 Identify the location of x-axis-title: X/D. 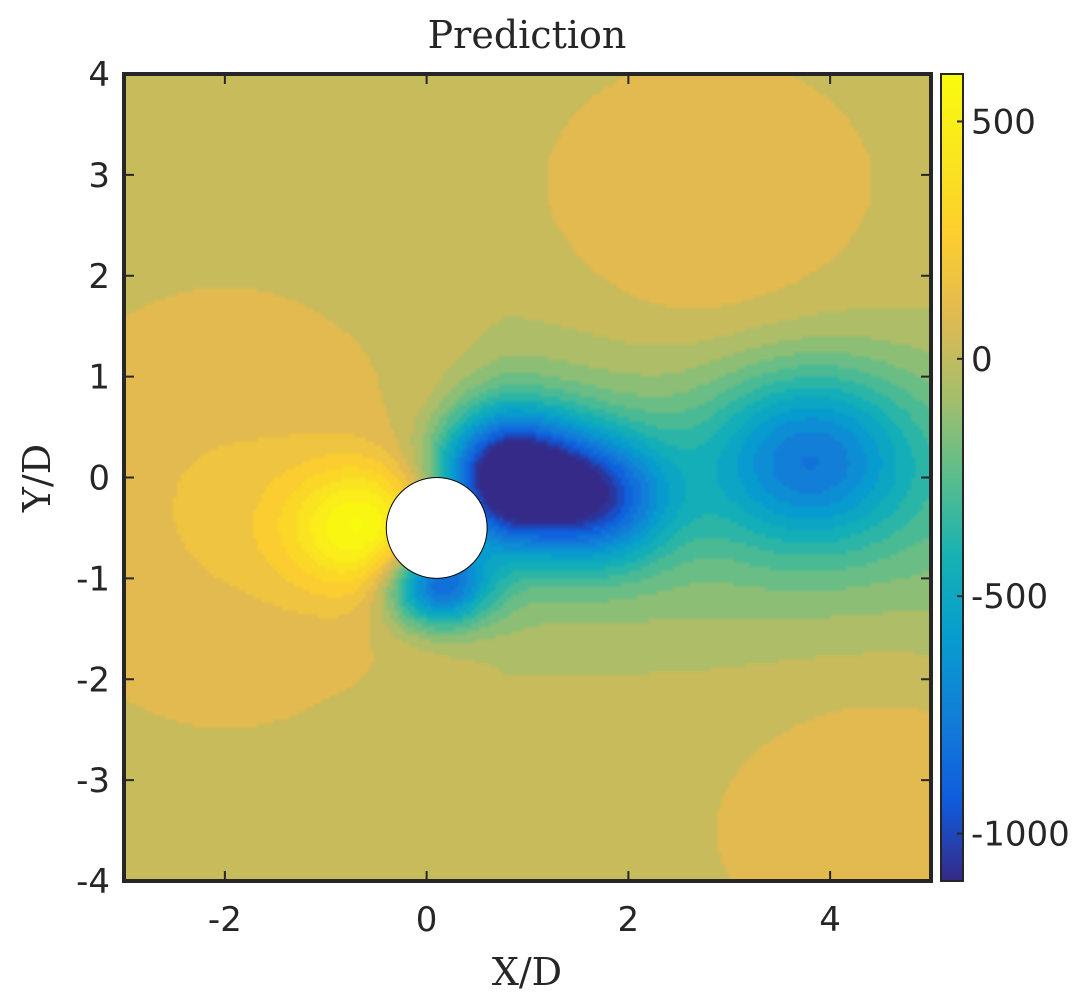
(527, 972).